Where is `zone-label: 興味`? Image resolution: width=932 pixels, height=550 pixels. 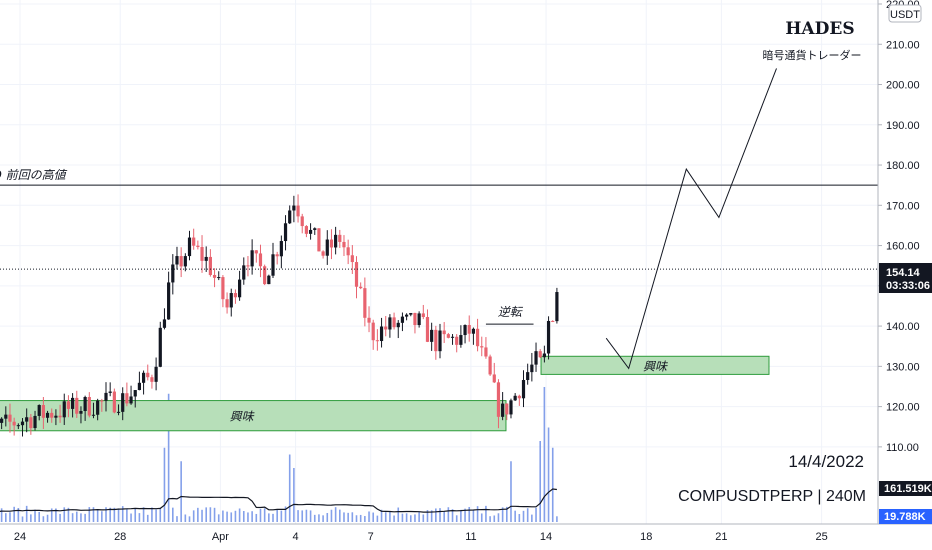 zone-label: 興味 is located at coordinates (242, 417).